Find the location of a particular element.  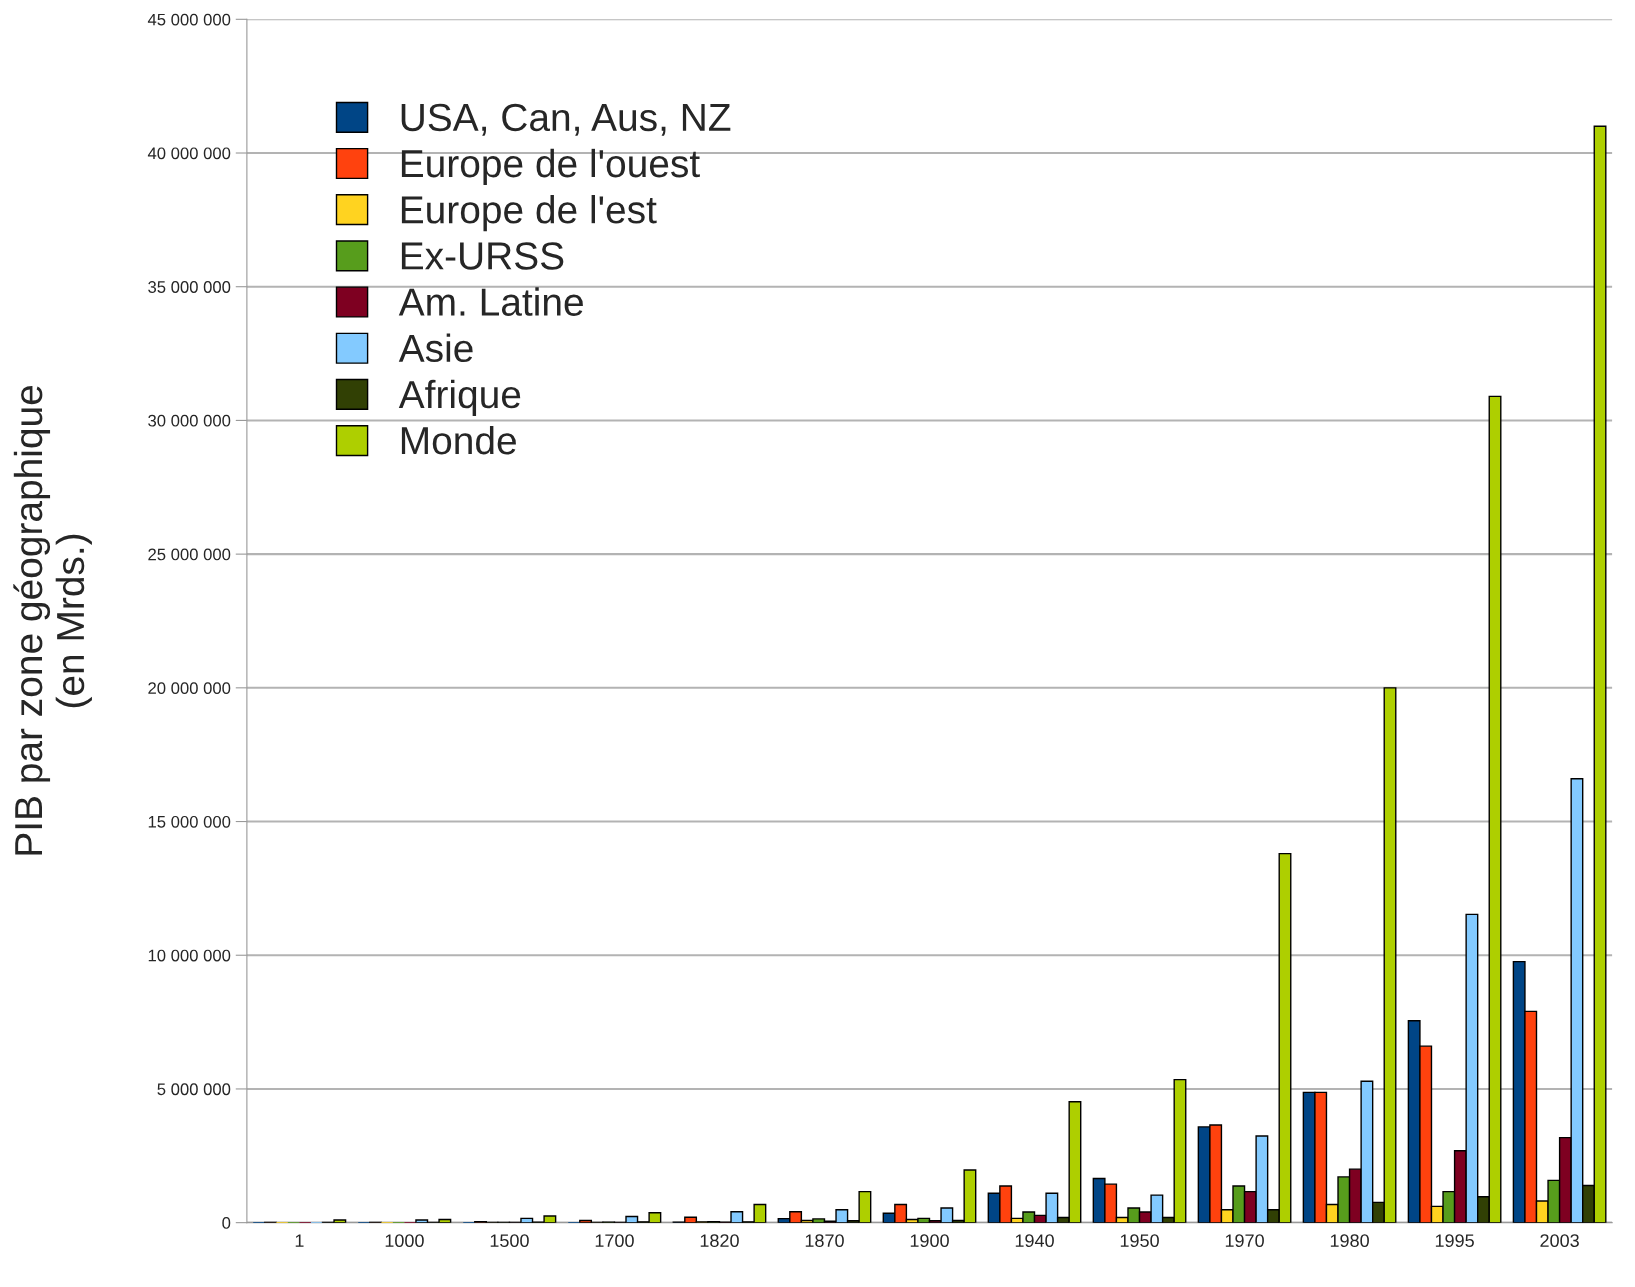

y-axis-title: PIB par zone géographique (en Mrds.) is located at coordinates (52, 620).